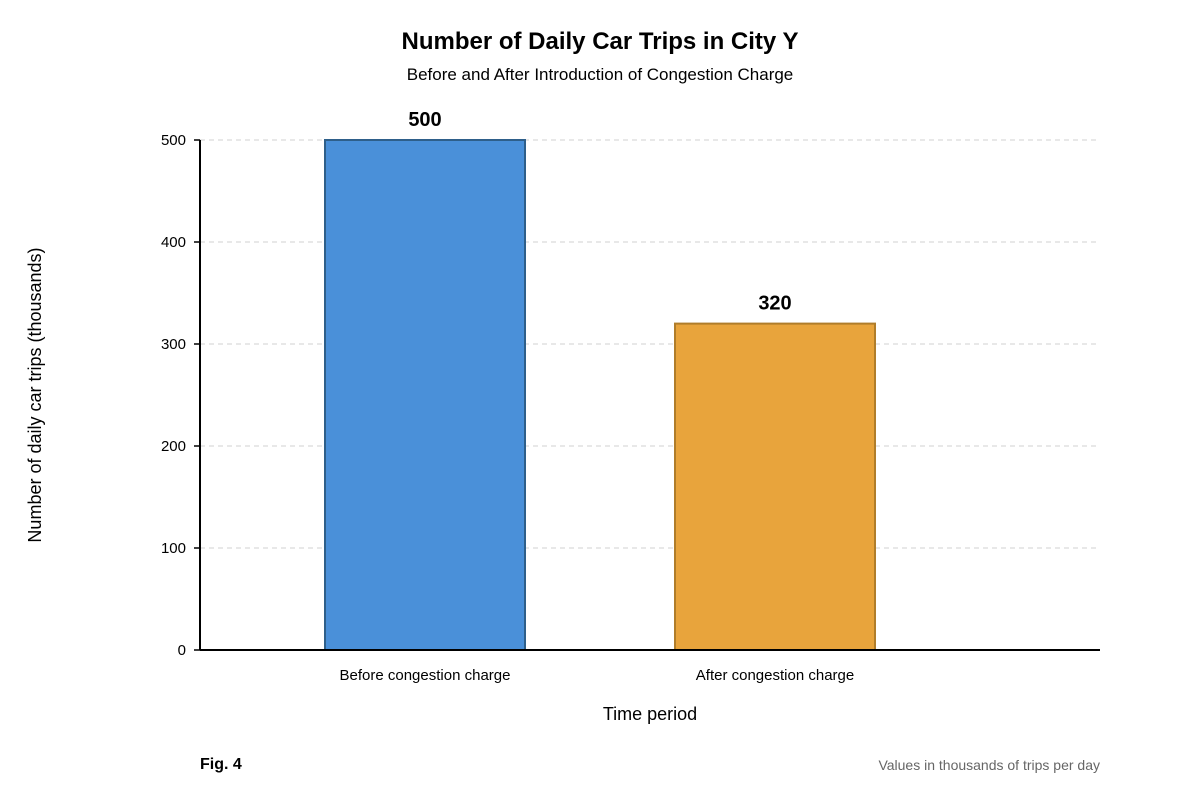  I want to click on y-tick-label: 100, so click(173, 548).